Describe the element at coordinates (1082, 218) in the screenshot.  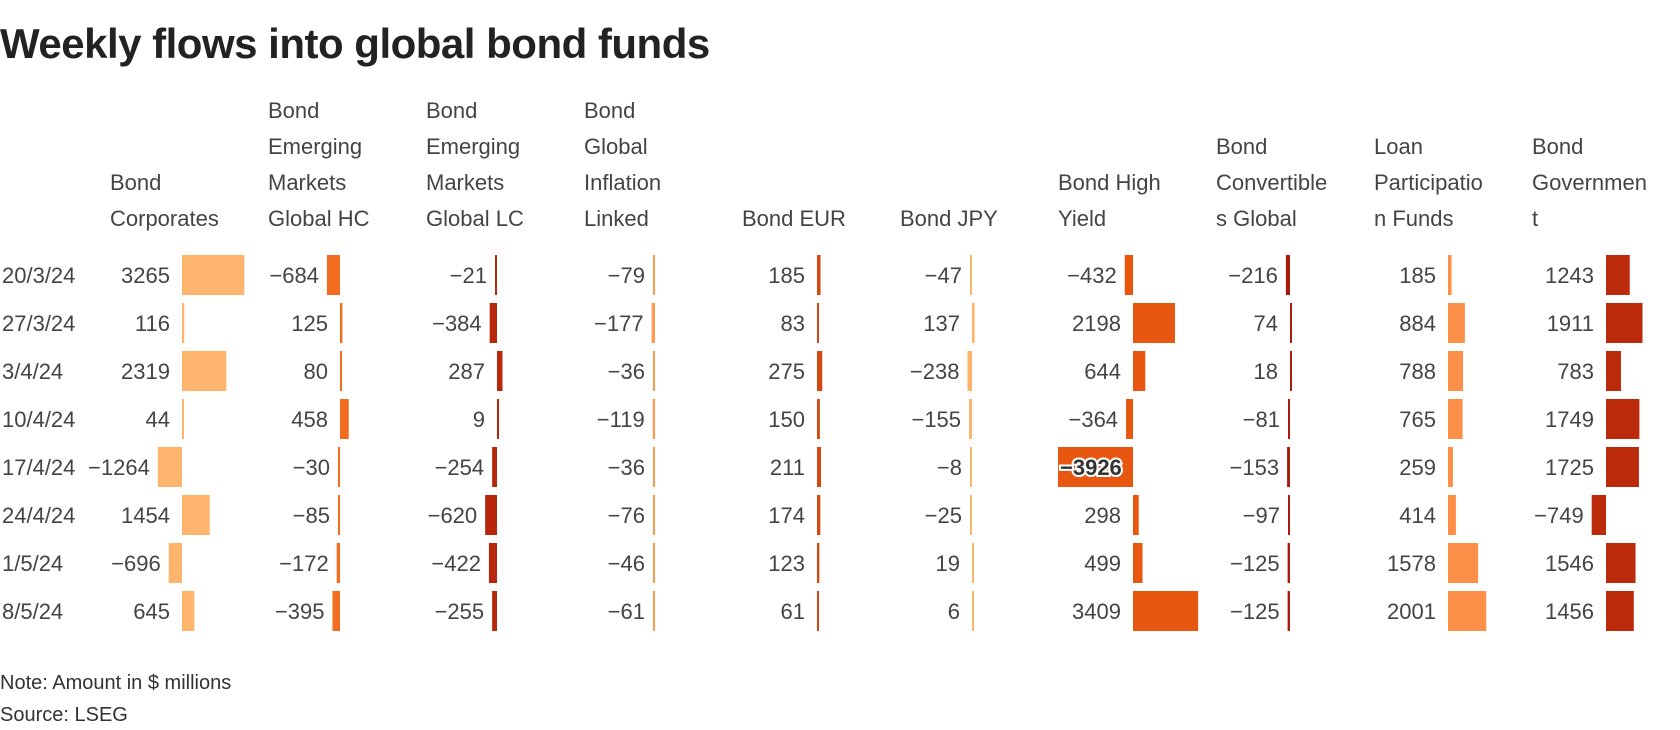
I see `column-header-line: Yield` at that location.